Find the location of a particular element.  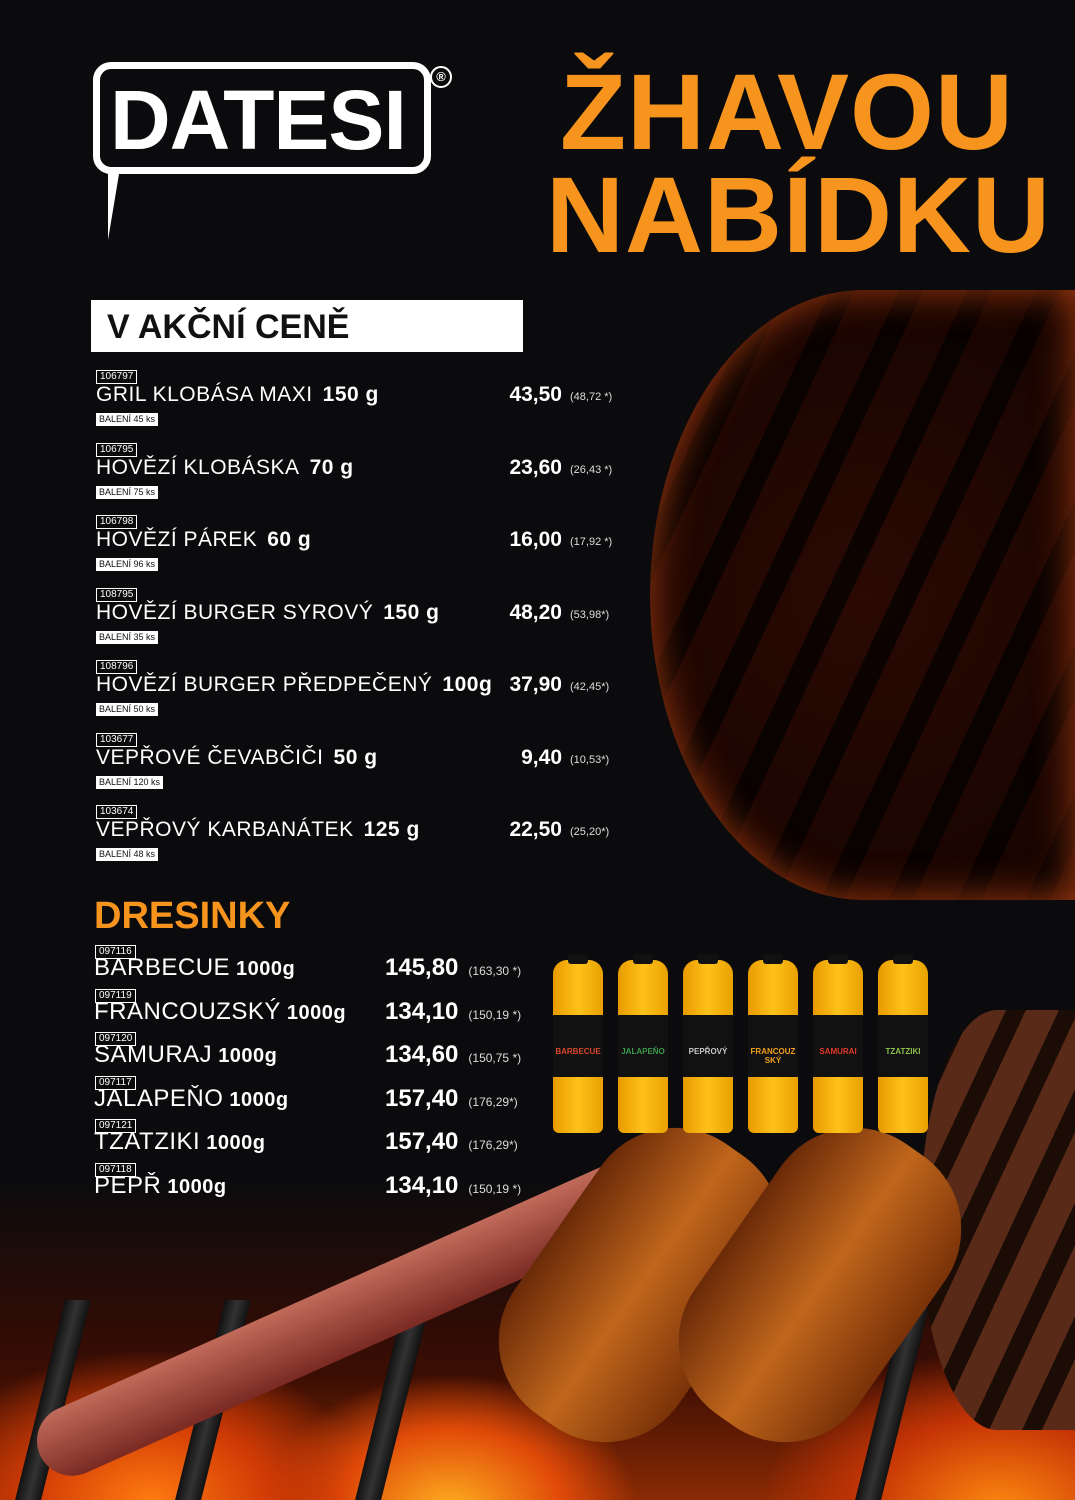

product-name: VEPŘOVÉ ČEVABČIČI 50 g is located at coordinates (237, 758).